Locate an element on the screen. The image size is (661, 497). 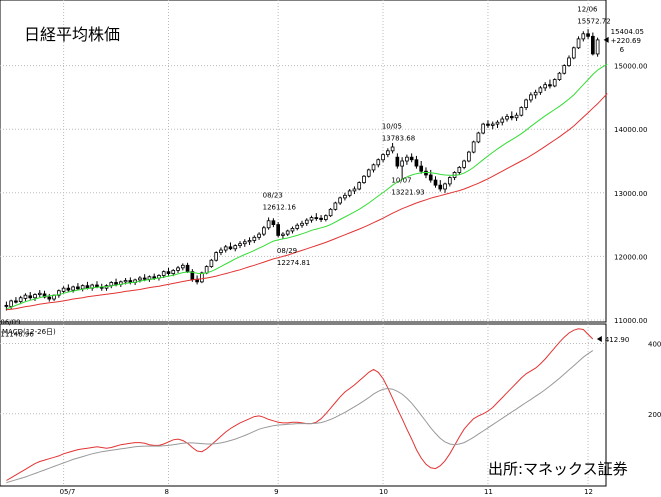
macd-axis: 200 400 is located at coordinates (654, 380).